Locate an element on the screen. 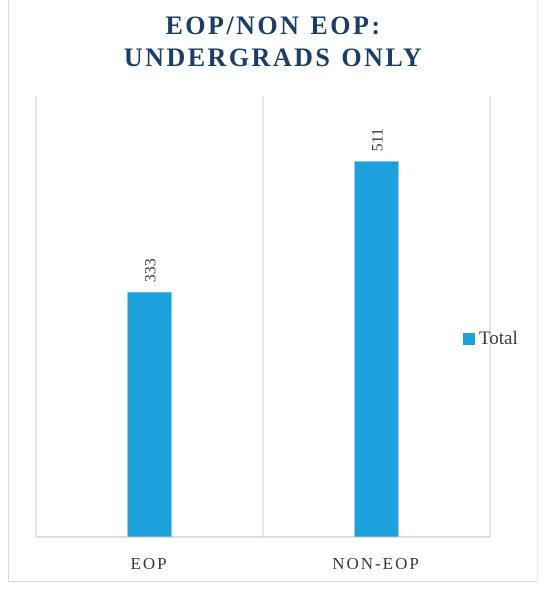  bar-non-eop is located at coordinates (376, 349).